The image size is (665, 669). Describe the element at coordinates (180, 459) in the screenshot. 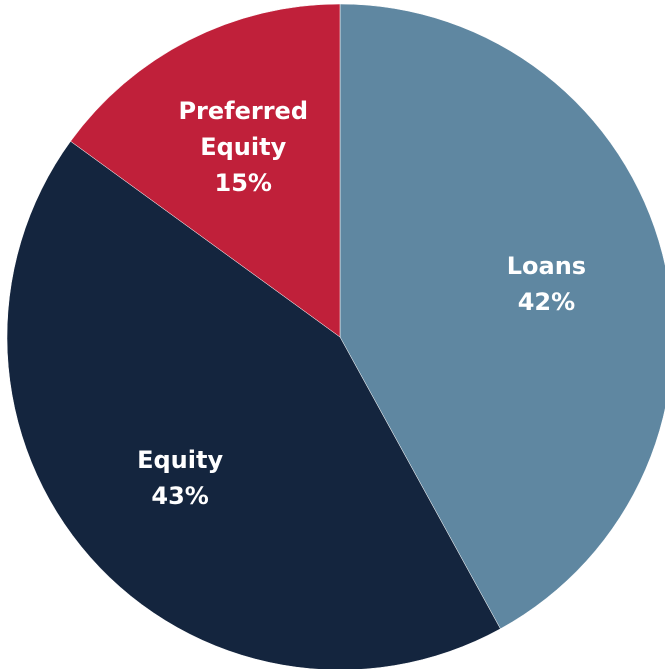

I see `category-label: Equity` at that location.